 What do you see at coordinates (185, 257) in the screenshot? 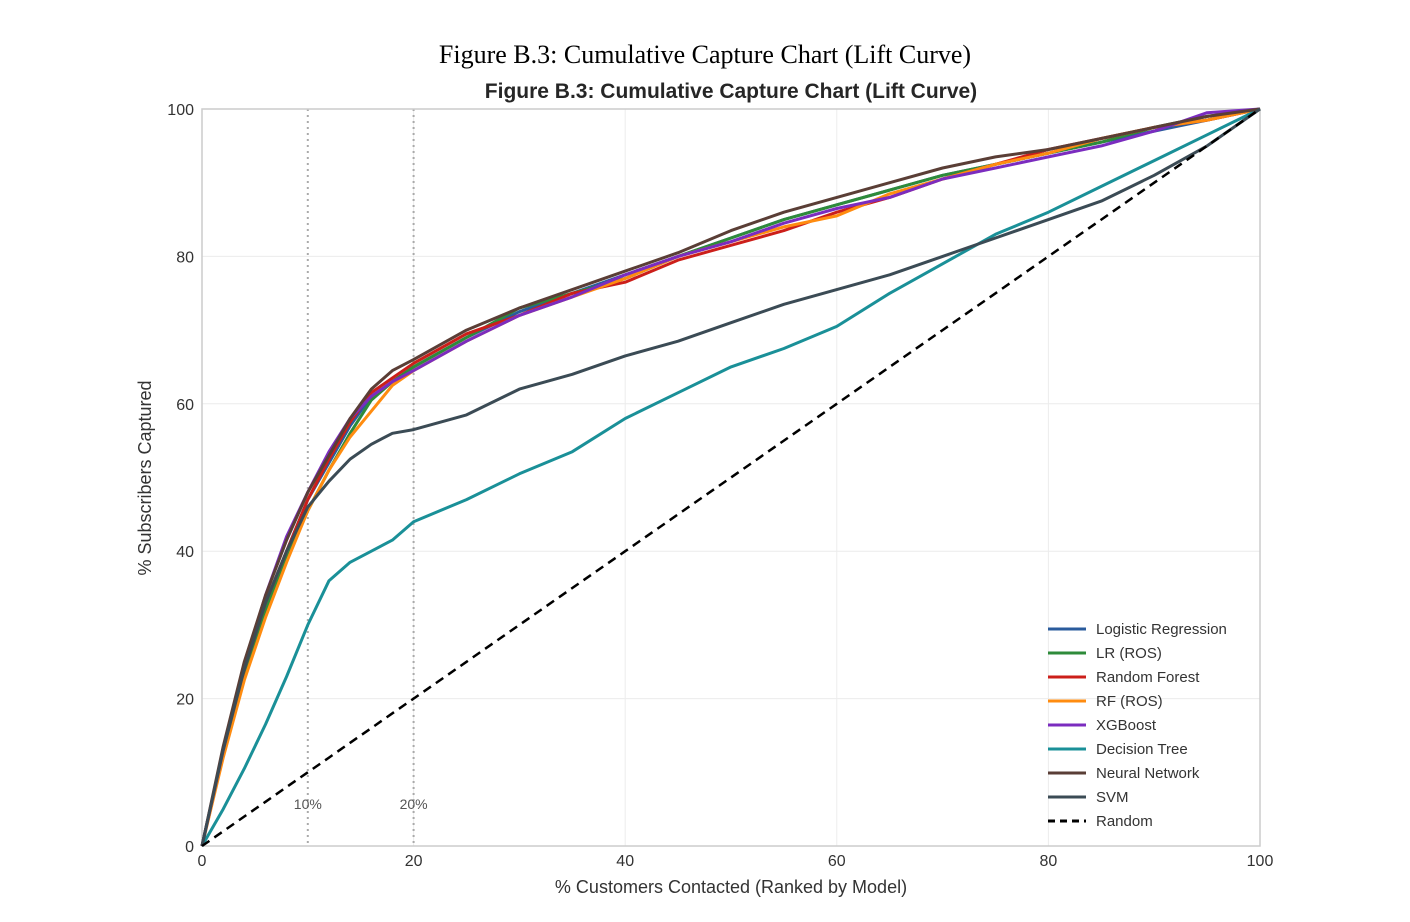
I see `y-tick-label: 80` at bounding box center [185, 257].